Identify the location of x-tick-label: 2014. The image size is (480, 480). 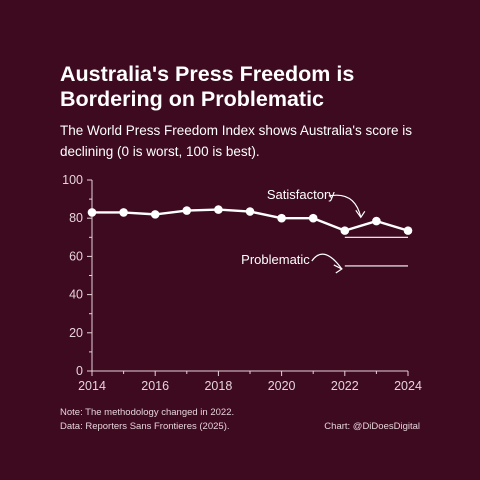
(92, 386).